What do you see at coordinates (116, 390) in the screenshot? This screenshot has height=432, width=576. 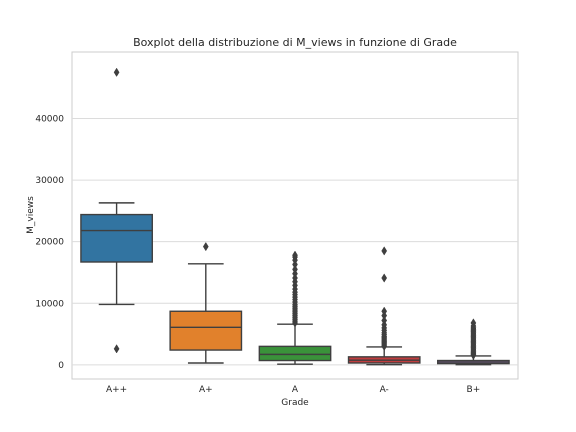 I see `x-tick-label-A++: A++` at bounding box center [116, 390].